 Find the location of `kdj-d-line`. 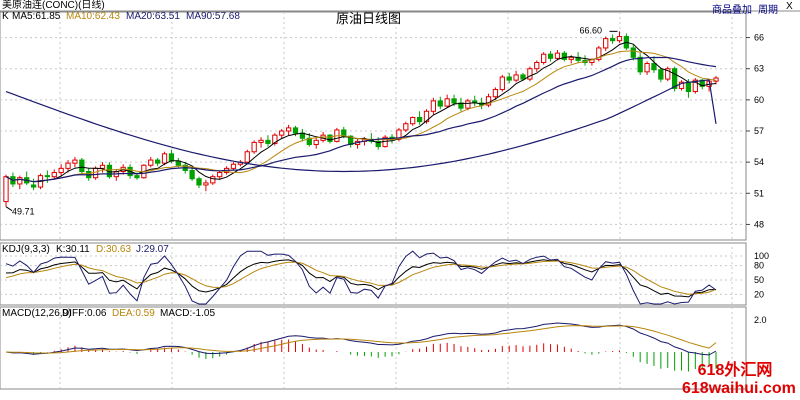

kdj-d-line is located at coordinates (361, 277).